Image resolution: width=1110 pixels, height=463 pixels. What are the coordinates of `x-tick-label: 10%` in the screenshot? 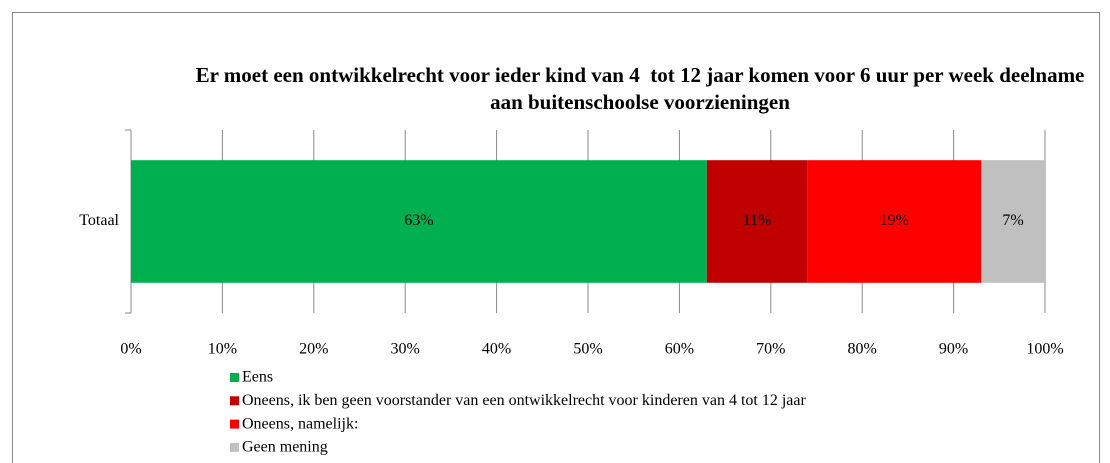 It's located at (222, 349).